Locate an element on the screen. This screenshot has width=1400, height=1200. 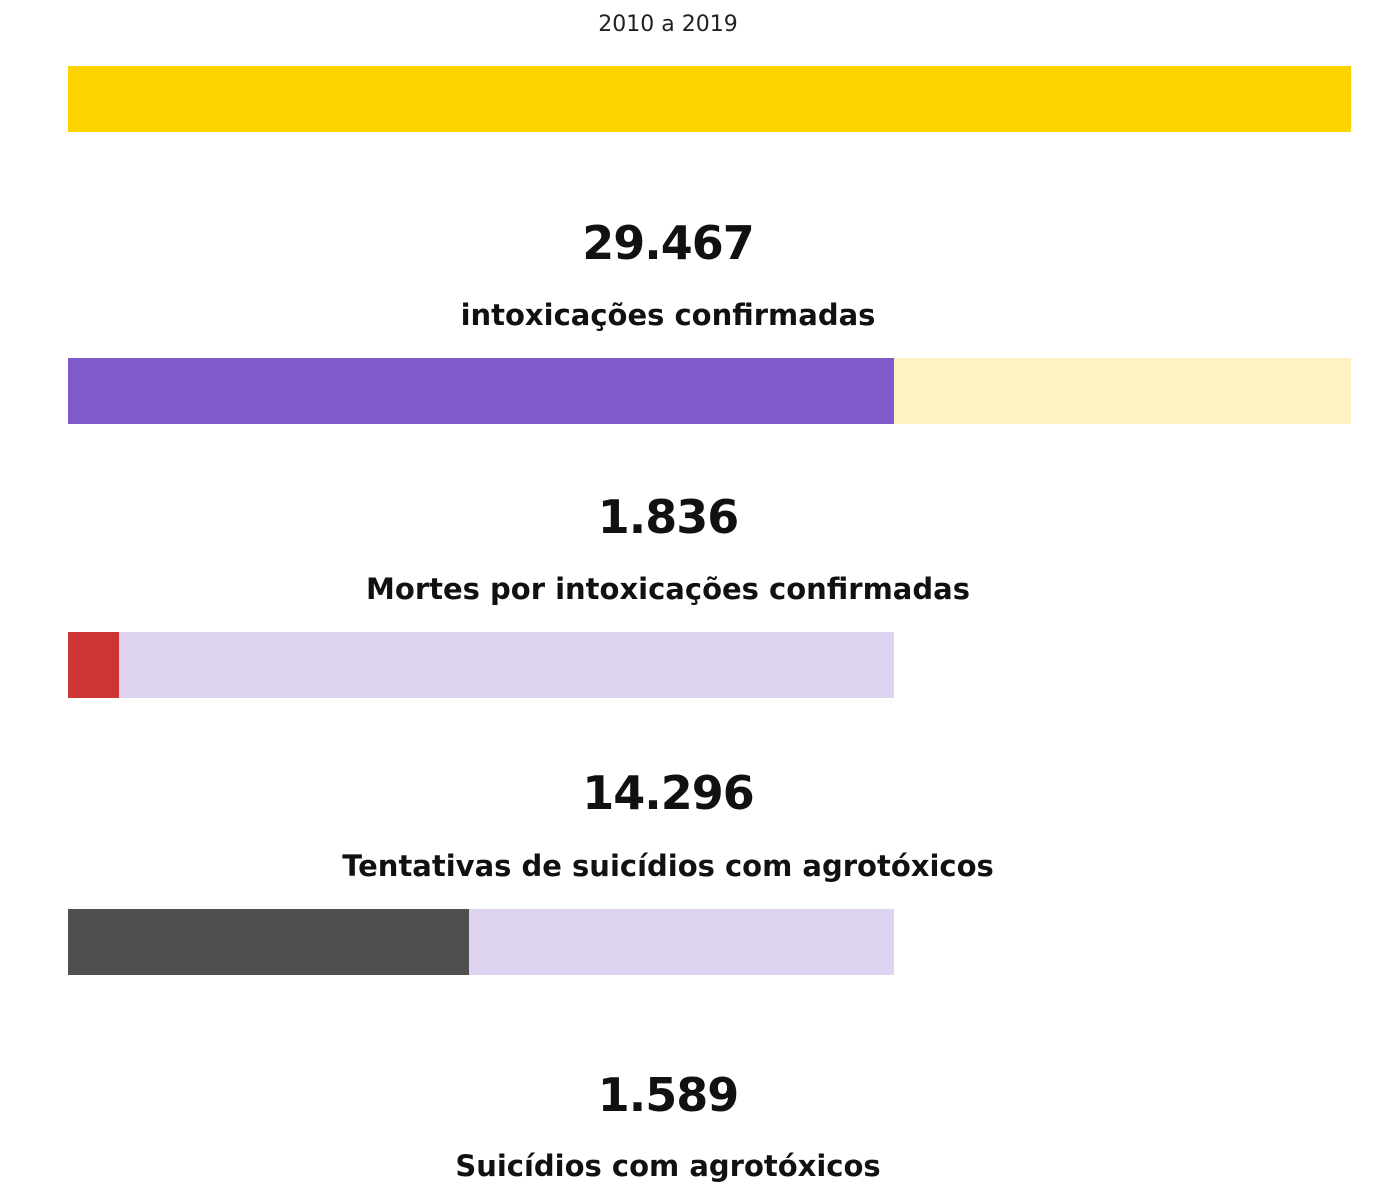
tentativas-bar-track is located at coordinates (481, 942).